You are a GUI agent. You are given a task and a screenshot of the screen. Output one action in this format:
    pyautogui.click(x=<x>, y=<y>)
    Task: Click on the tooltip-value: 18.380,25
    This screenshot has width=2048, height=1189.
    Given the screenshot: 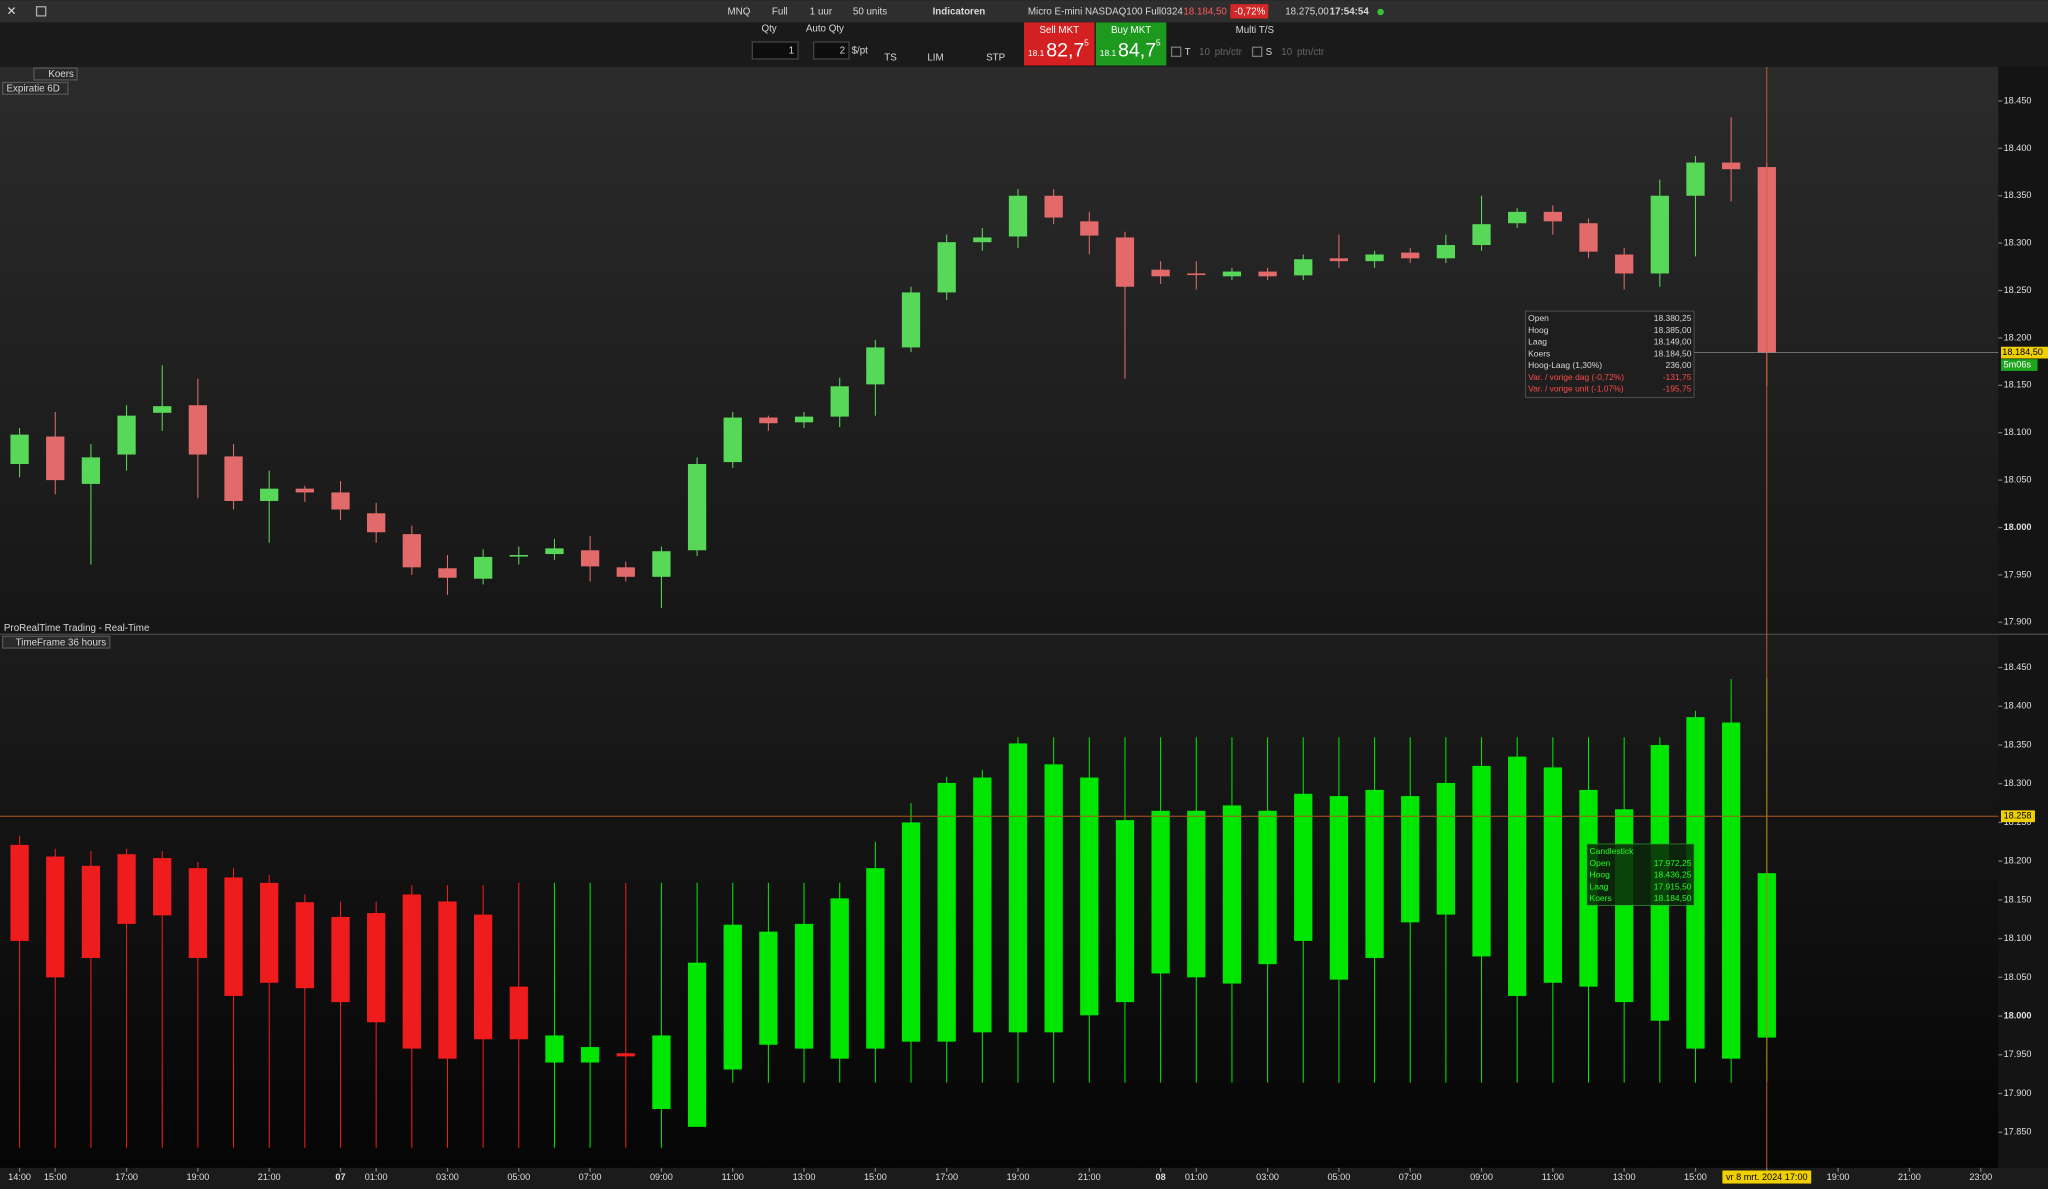 What is the action you would take?
    pyautogui.click(x=1673, y=318)
    